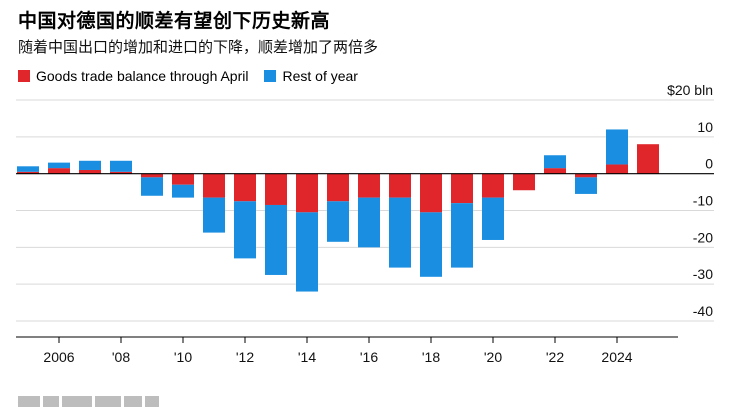 The height and width of the screenshot is (419, 732). I want to click on y-tick-label: $20 bln, so click(690, 90).